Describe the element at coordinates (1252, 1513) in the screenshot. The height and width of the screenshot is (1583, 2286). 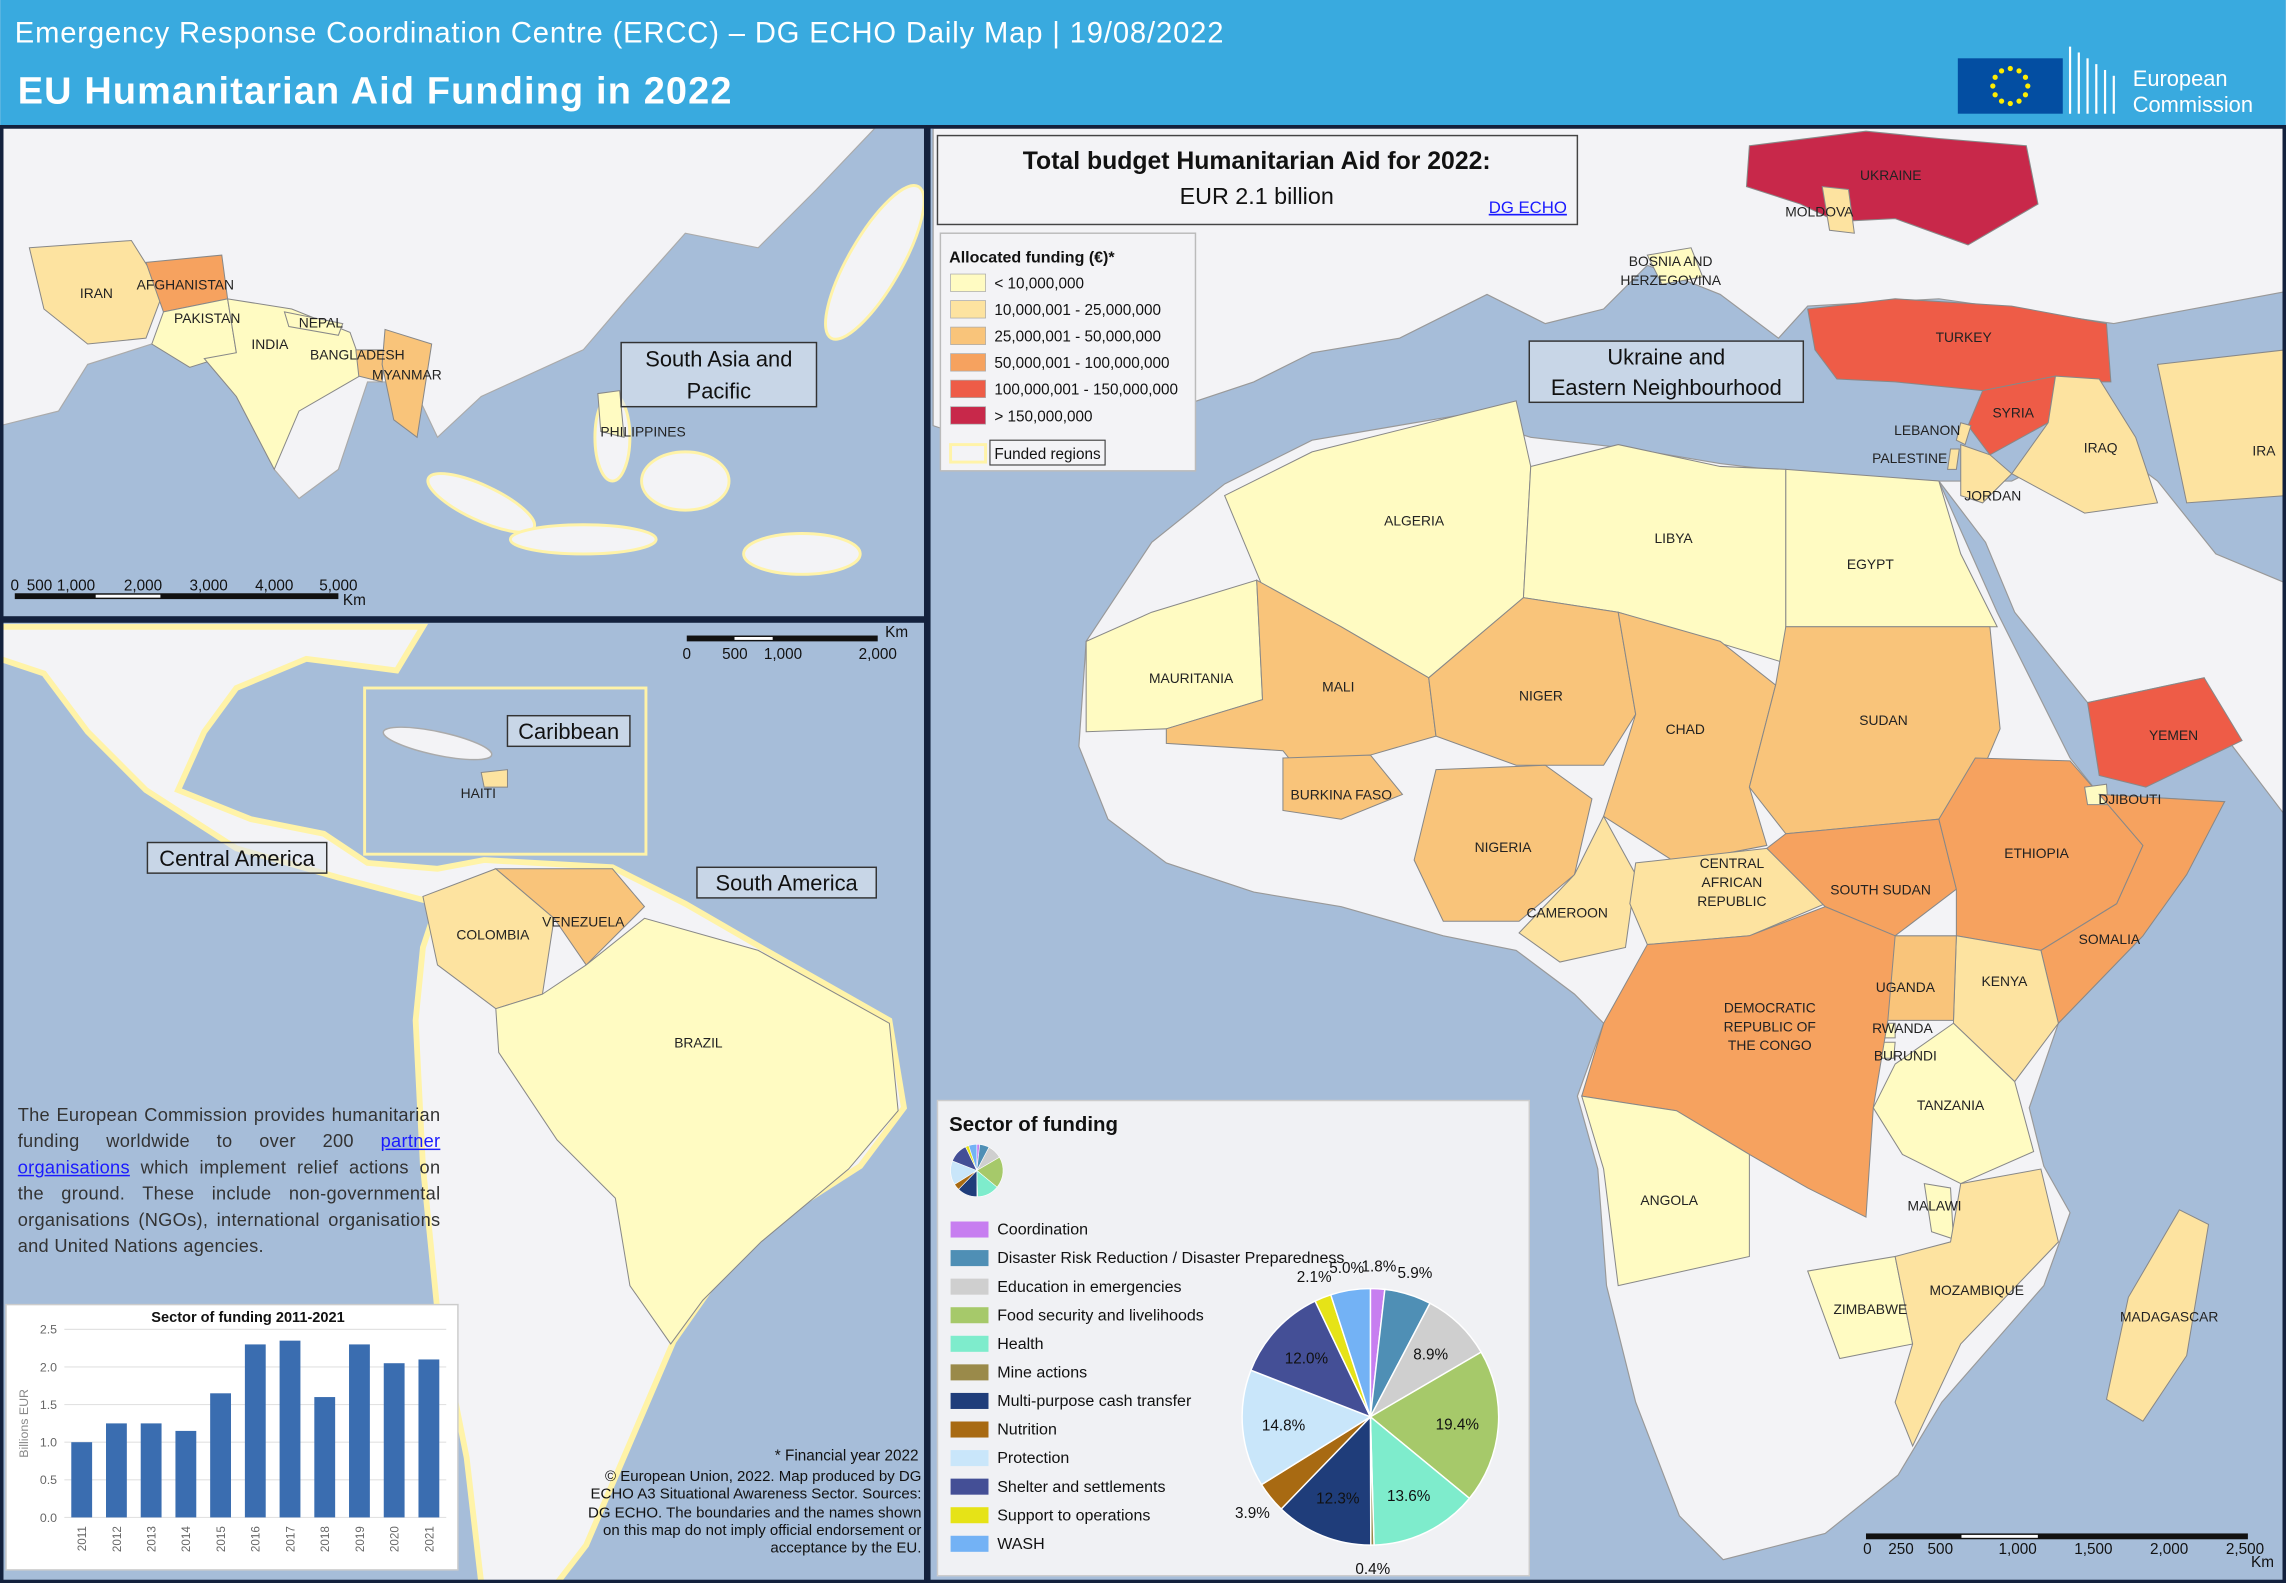
I see `pie-value-label: 3.9%` at that location.